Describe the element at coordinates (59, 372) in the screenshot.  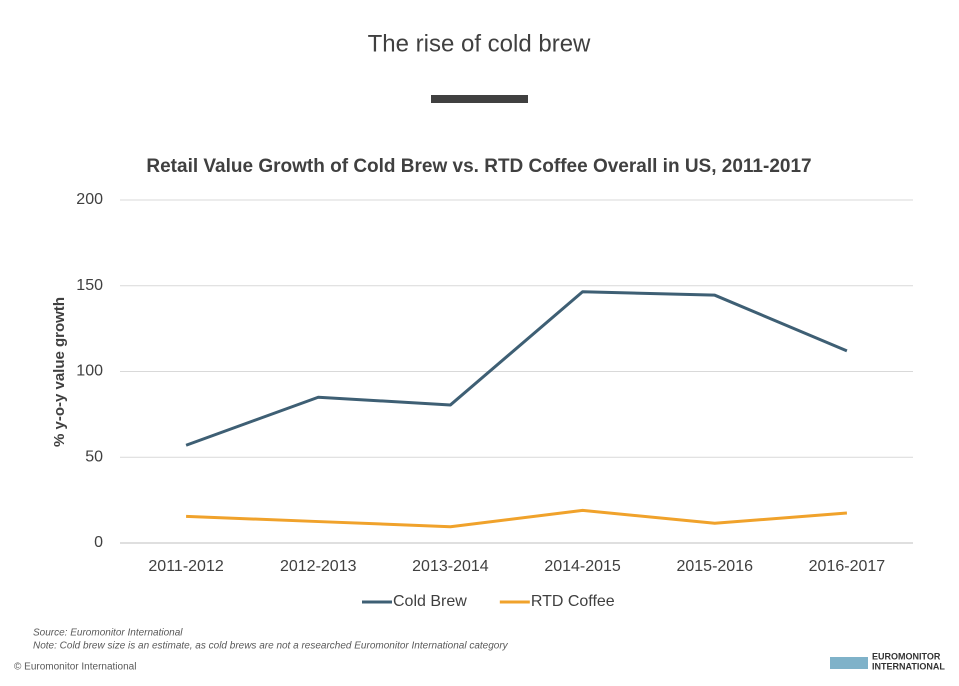
I see `y-axis-label: % y-o-y value growth` at that location.